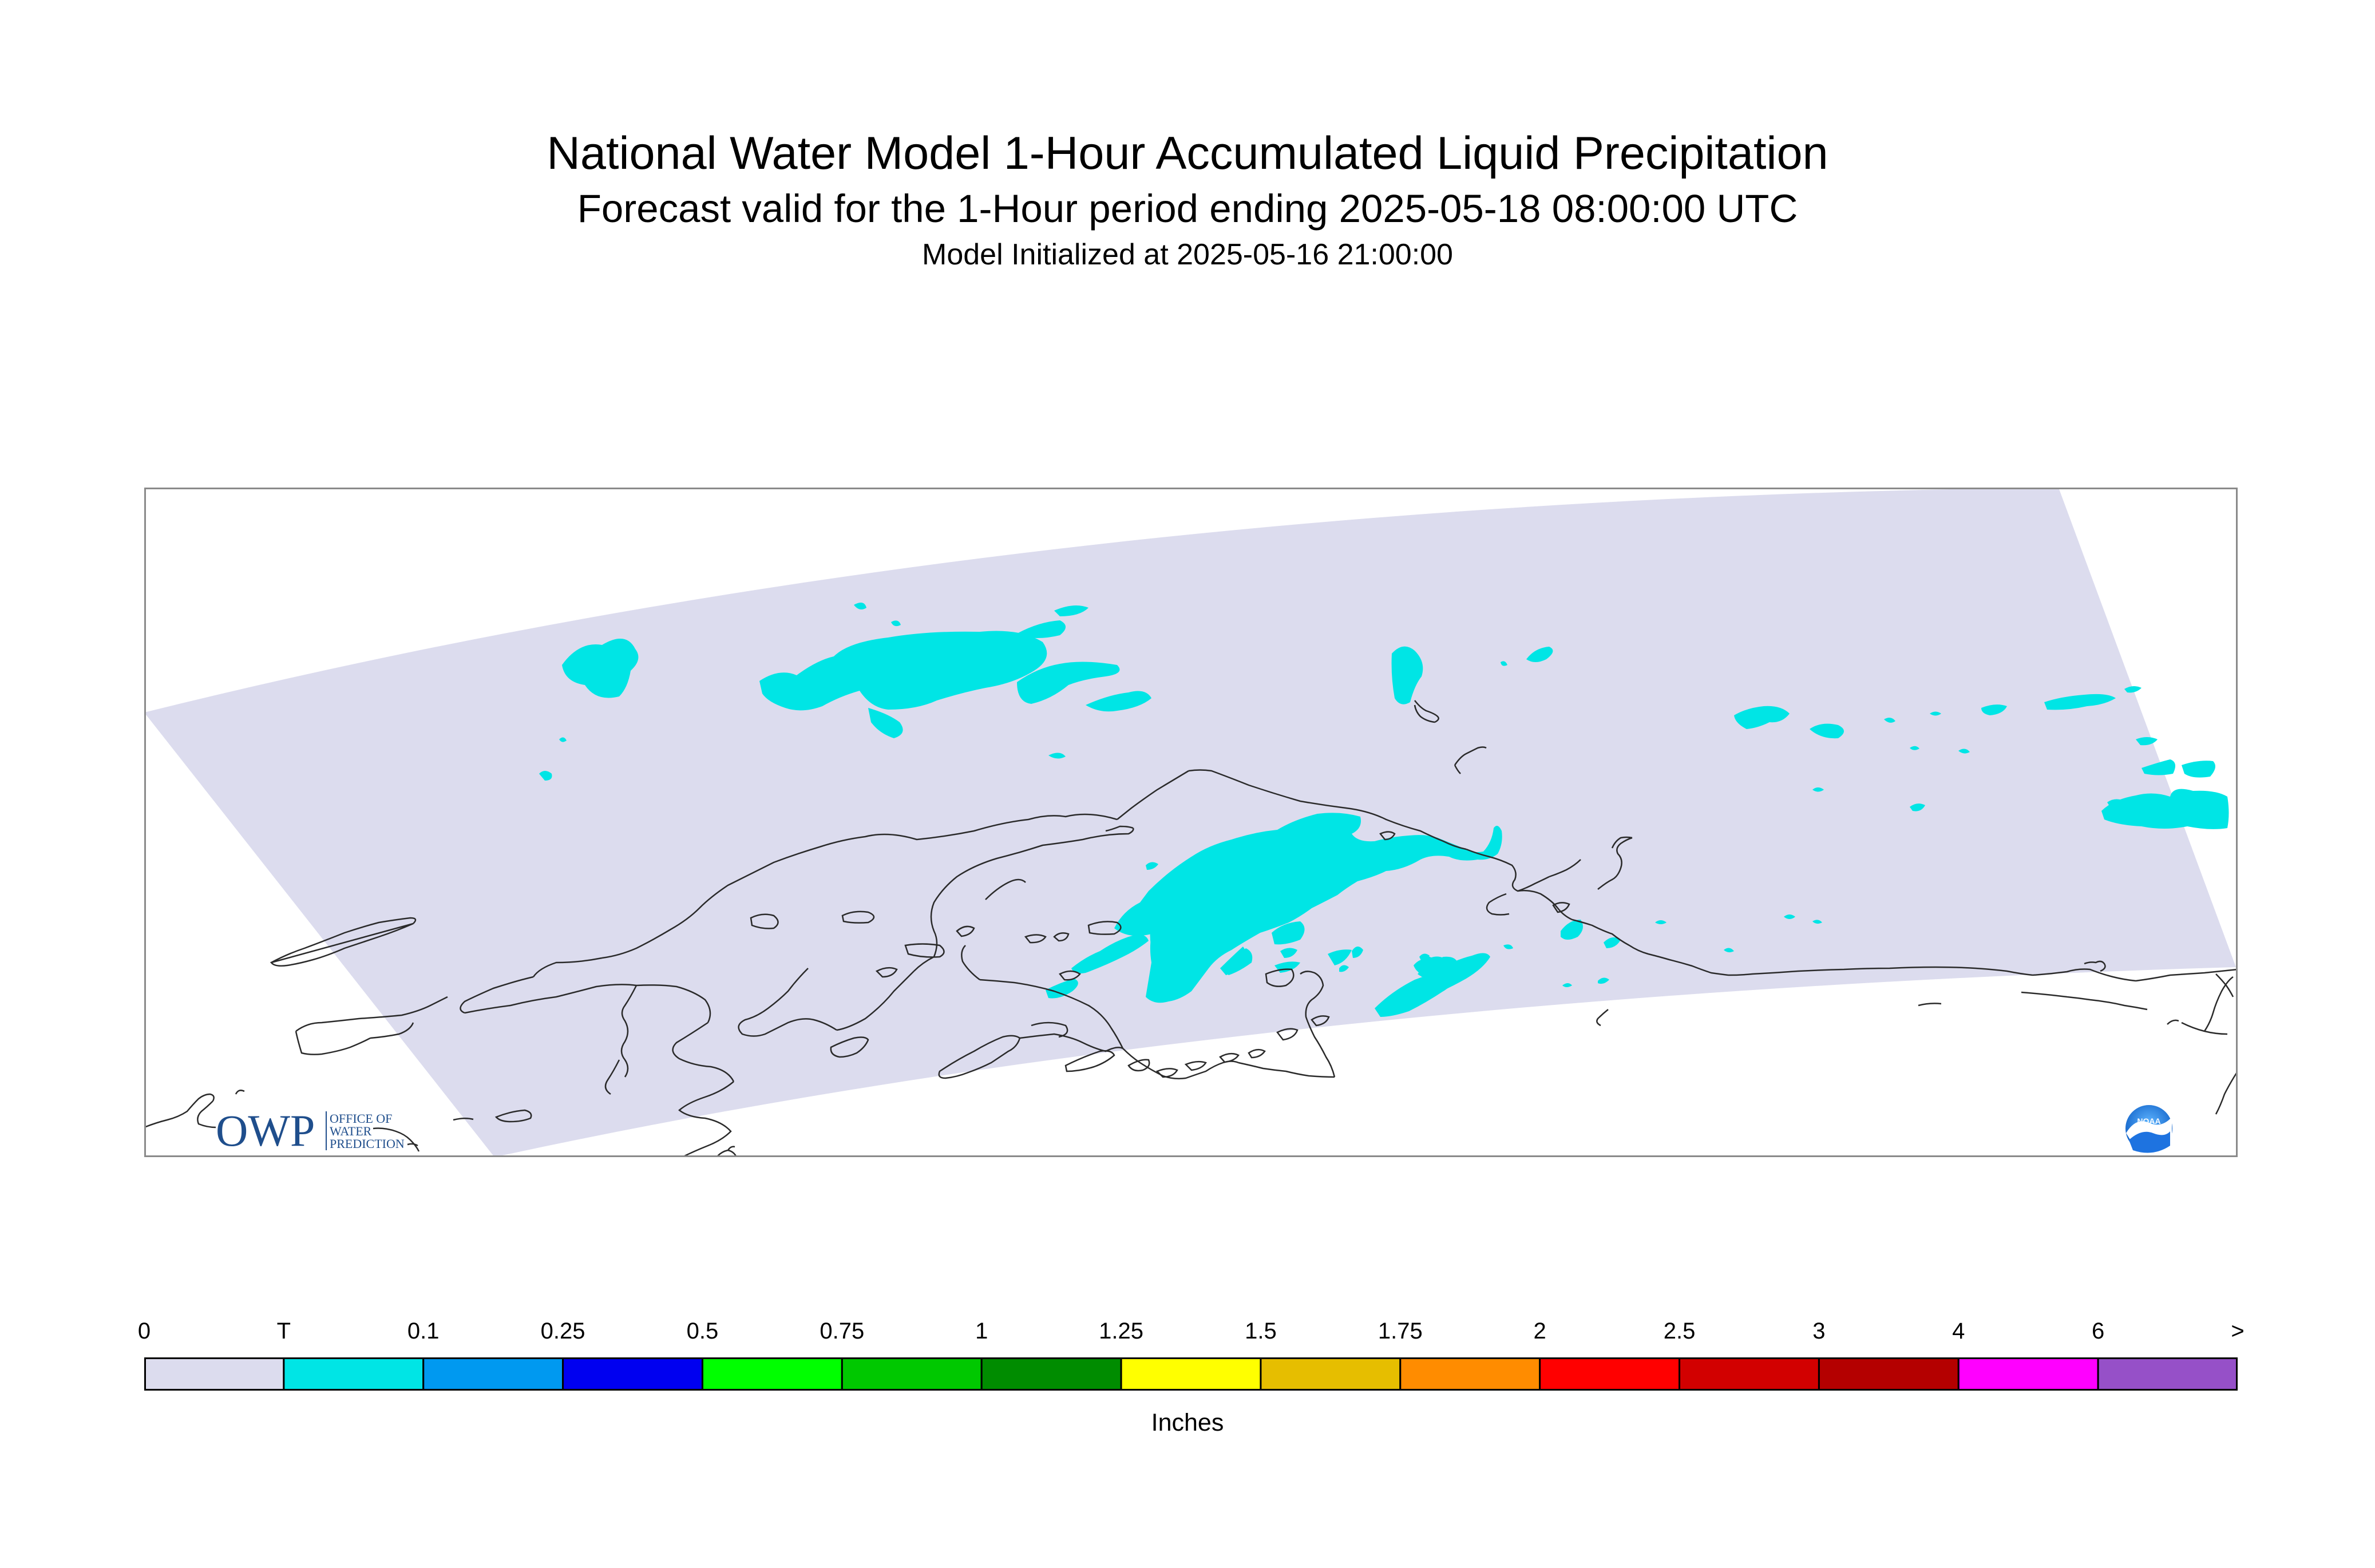 The width and height of the screenshot is (2375, 1568). What do you see at coordinates (1187, 1422) in the screenshot?
I see `legend-units: Inches` at bounding box center [1187, 1422].